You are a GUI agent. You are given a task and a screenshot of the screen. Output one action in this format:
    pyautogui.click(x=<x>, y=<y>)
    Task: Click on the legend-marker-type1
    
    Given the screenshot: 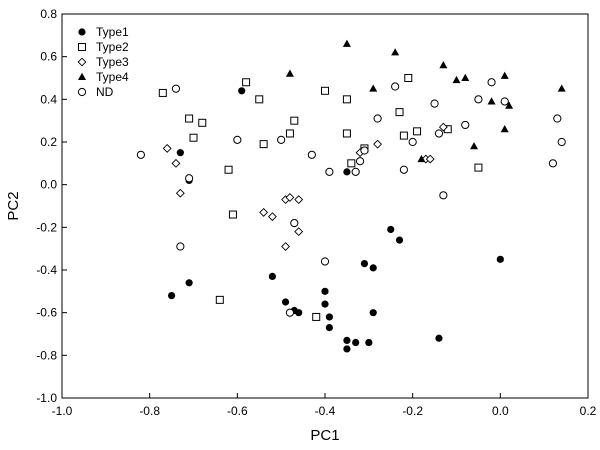 What is the action you would take?
    pyautogui.click(x=82, y=32)
    